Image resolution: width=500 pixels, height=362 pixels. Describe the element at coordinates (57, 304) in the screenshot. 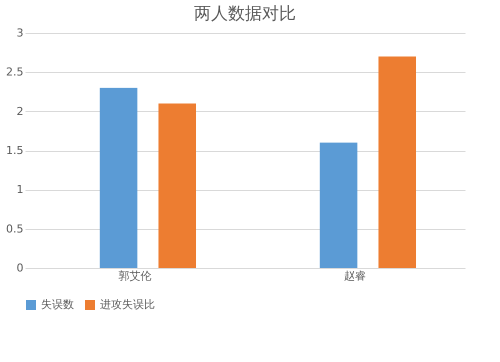

I see `legend-label: 失误数` at that location.